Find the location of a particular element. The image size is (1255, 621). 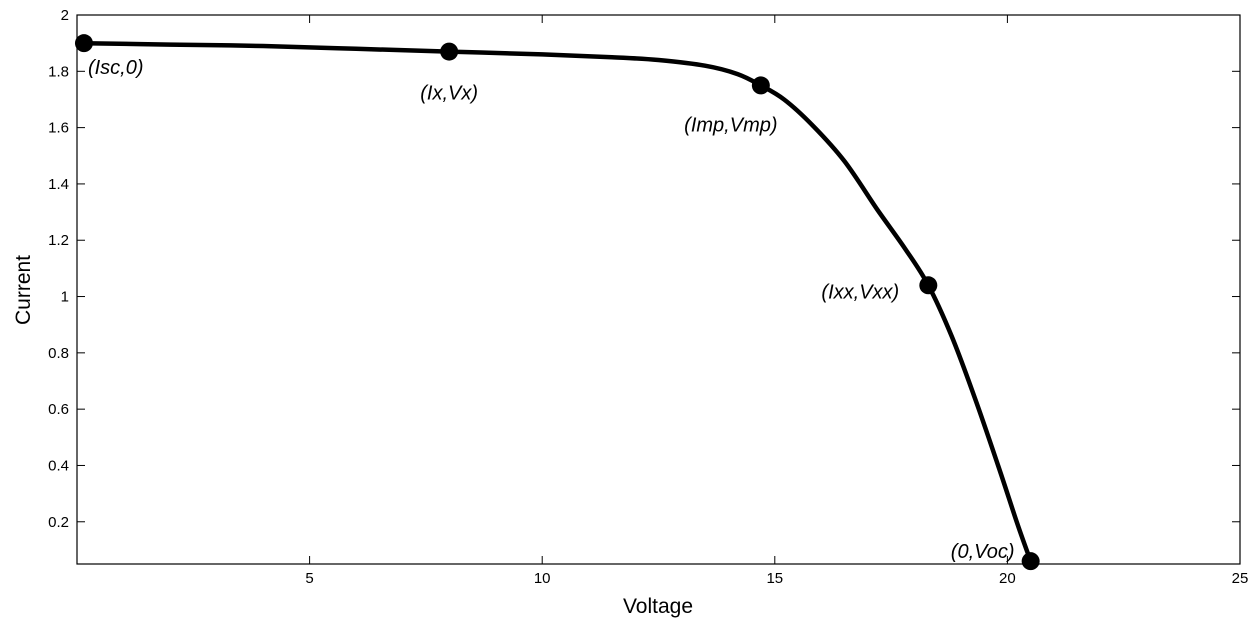

y-tick-label: 0.8 is located at coordinates (58, 353).